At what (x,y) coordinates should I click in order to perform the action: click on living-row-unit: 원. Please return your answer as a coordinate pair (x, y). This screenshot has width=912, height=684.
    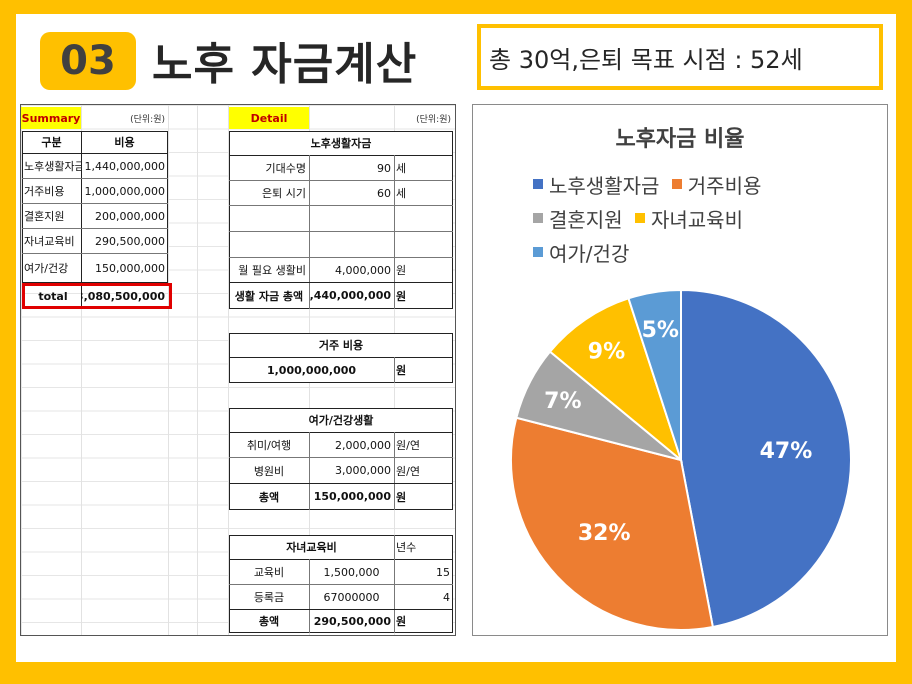
    Looking at the image, I should click on (401, 270).